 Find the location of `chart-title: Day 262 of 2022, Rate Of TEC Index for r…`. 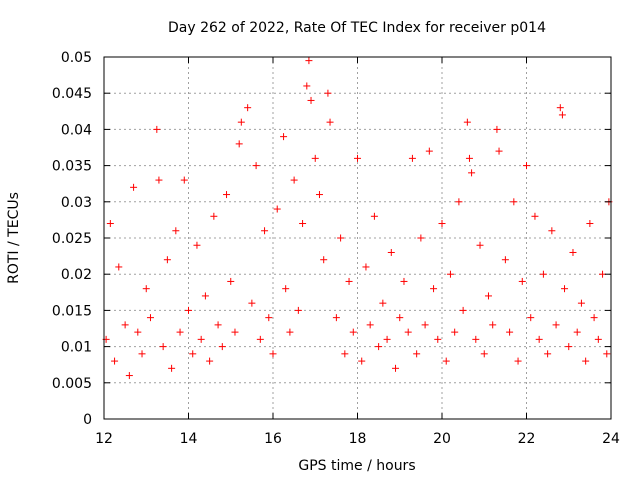

chart-title: Day 262 of 2022, Rate Of TEC Index for r… is located at coordinates (357, 28).